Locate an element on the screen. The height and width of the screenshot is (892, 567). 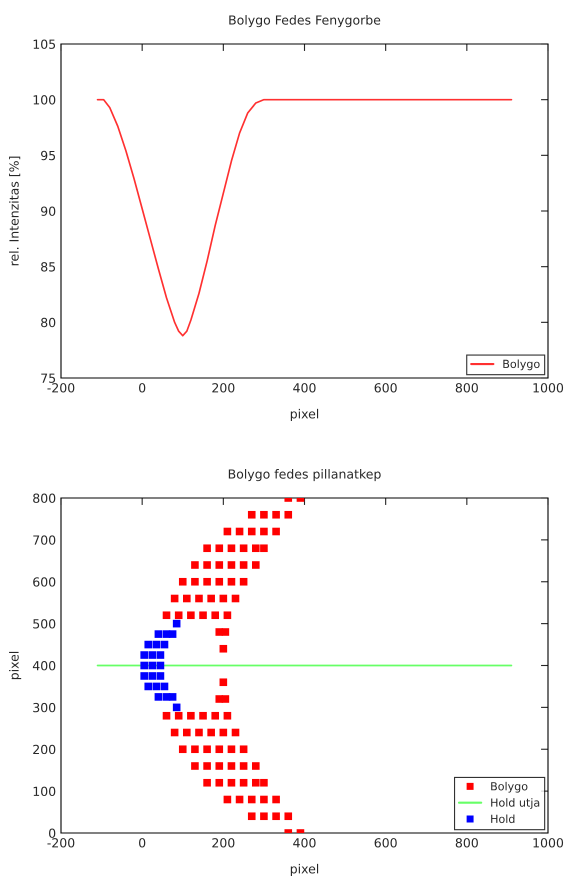
y-tick-label: 95 is located at coordinates (48, 155).